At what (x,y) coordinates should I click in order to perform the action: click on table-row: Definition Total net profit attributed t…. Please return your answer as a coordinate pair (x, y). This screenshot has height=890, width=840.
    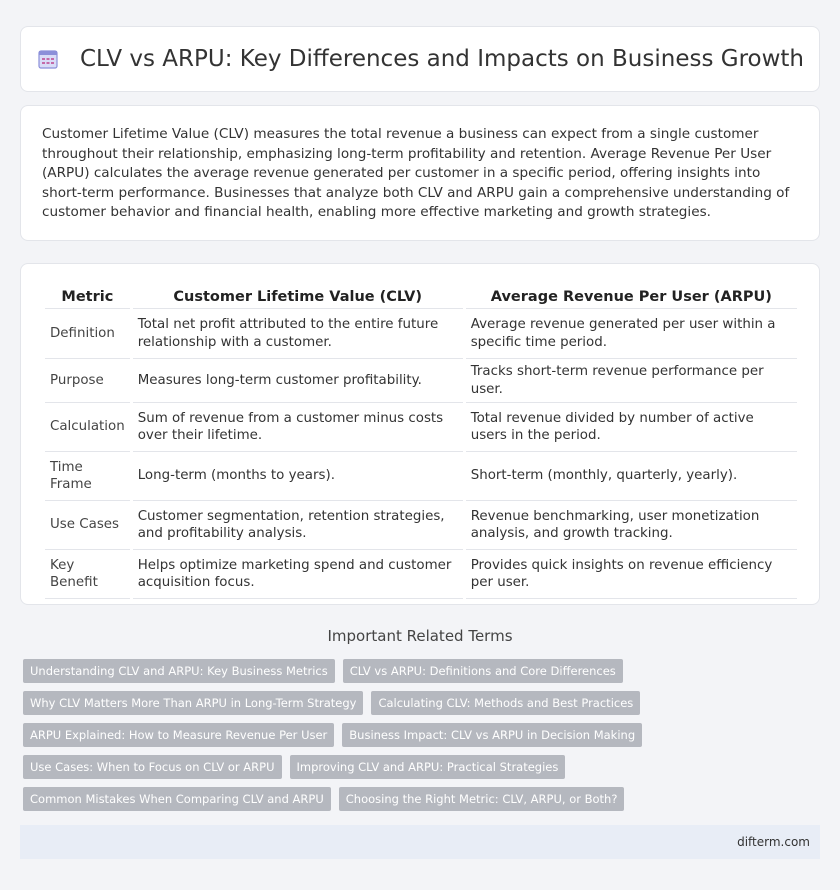
    Looking at the image, I should click on (421, 334).